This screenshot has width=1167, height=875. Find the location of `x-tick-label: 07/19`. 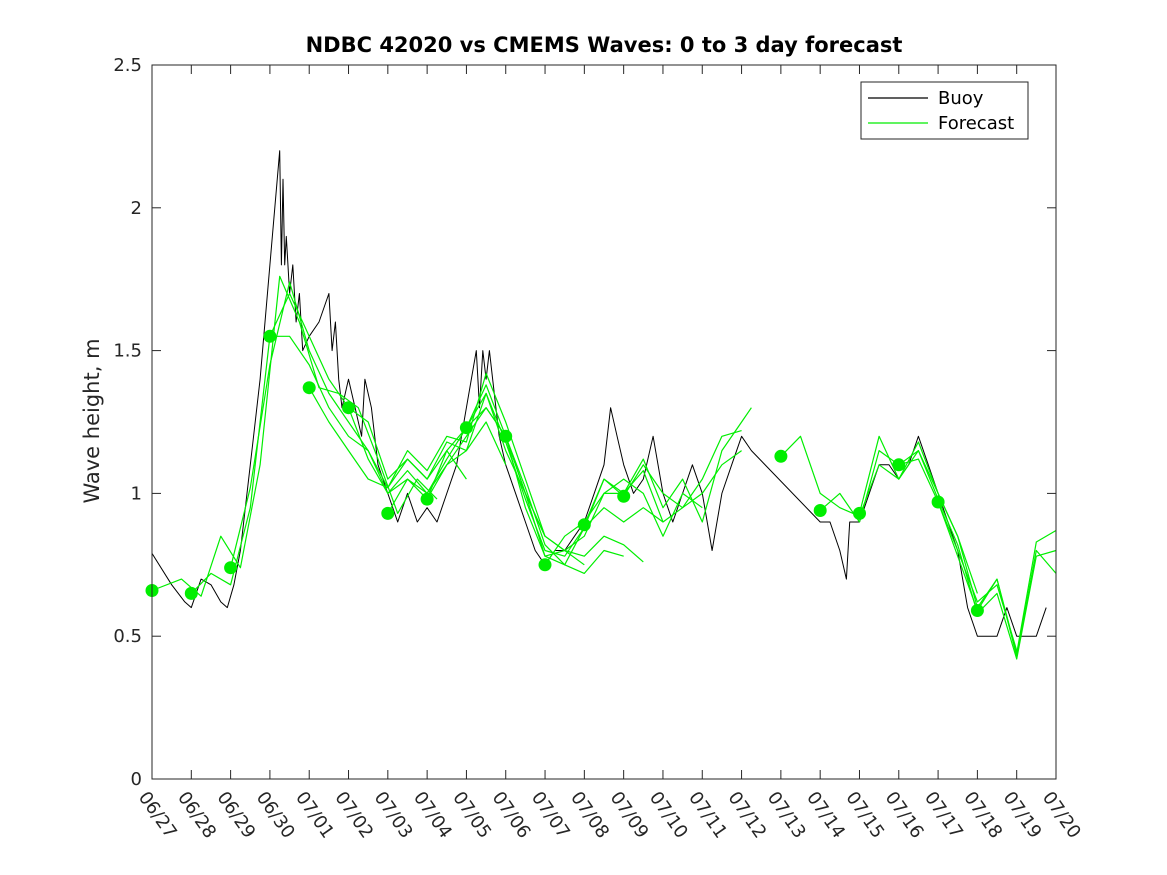

x-tick-label: 07/19 is located at coordinates (1022, 815).